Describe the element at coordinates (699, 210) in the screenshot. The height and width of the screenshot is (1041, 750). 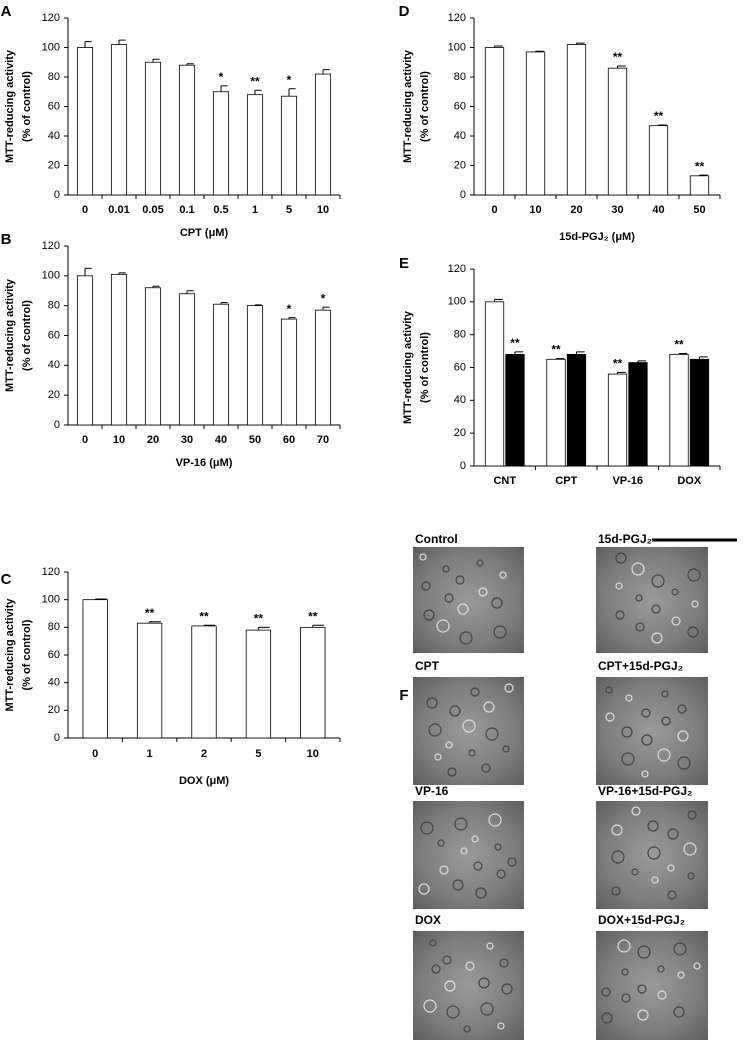
I see `x-tick-label: 50` at that location.